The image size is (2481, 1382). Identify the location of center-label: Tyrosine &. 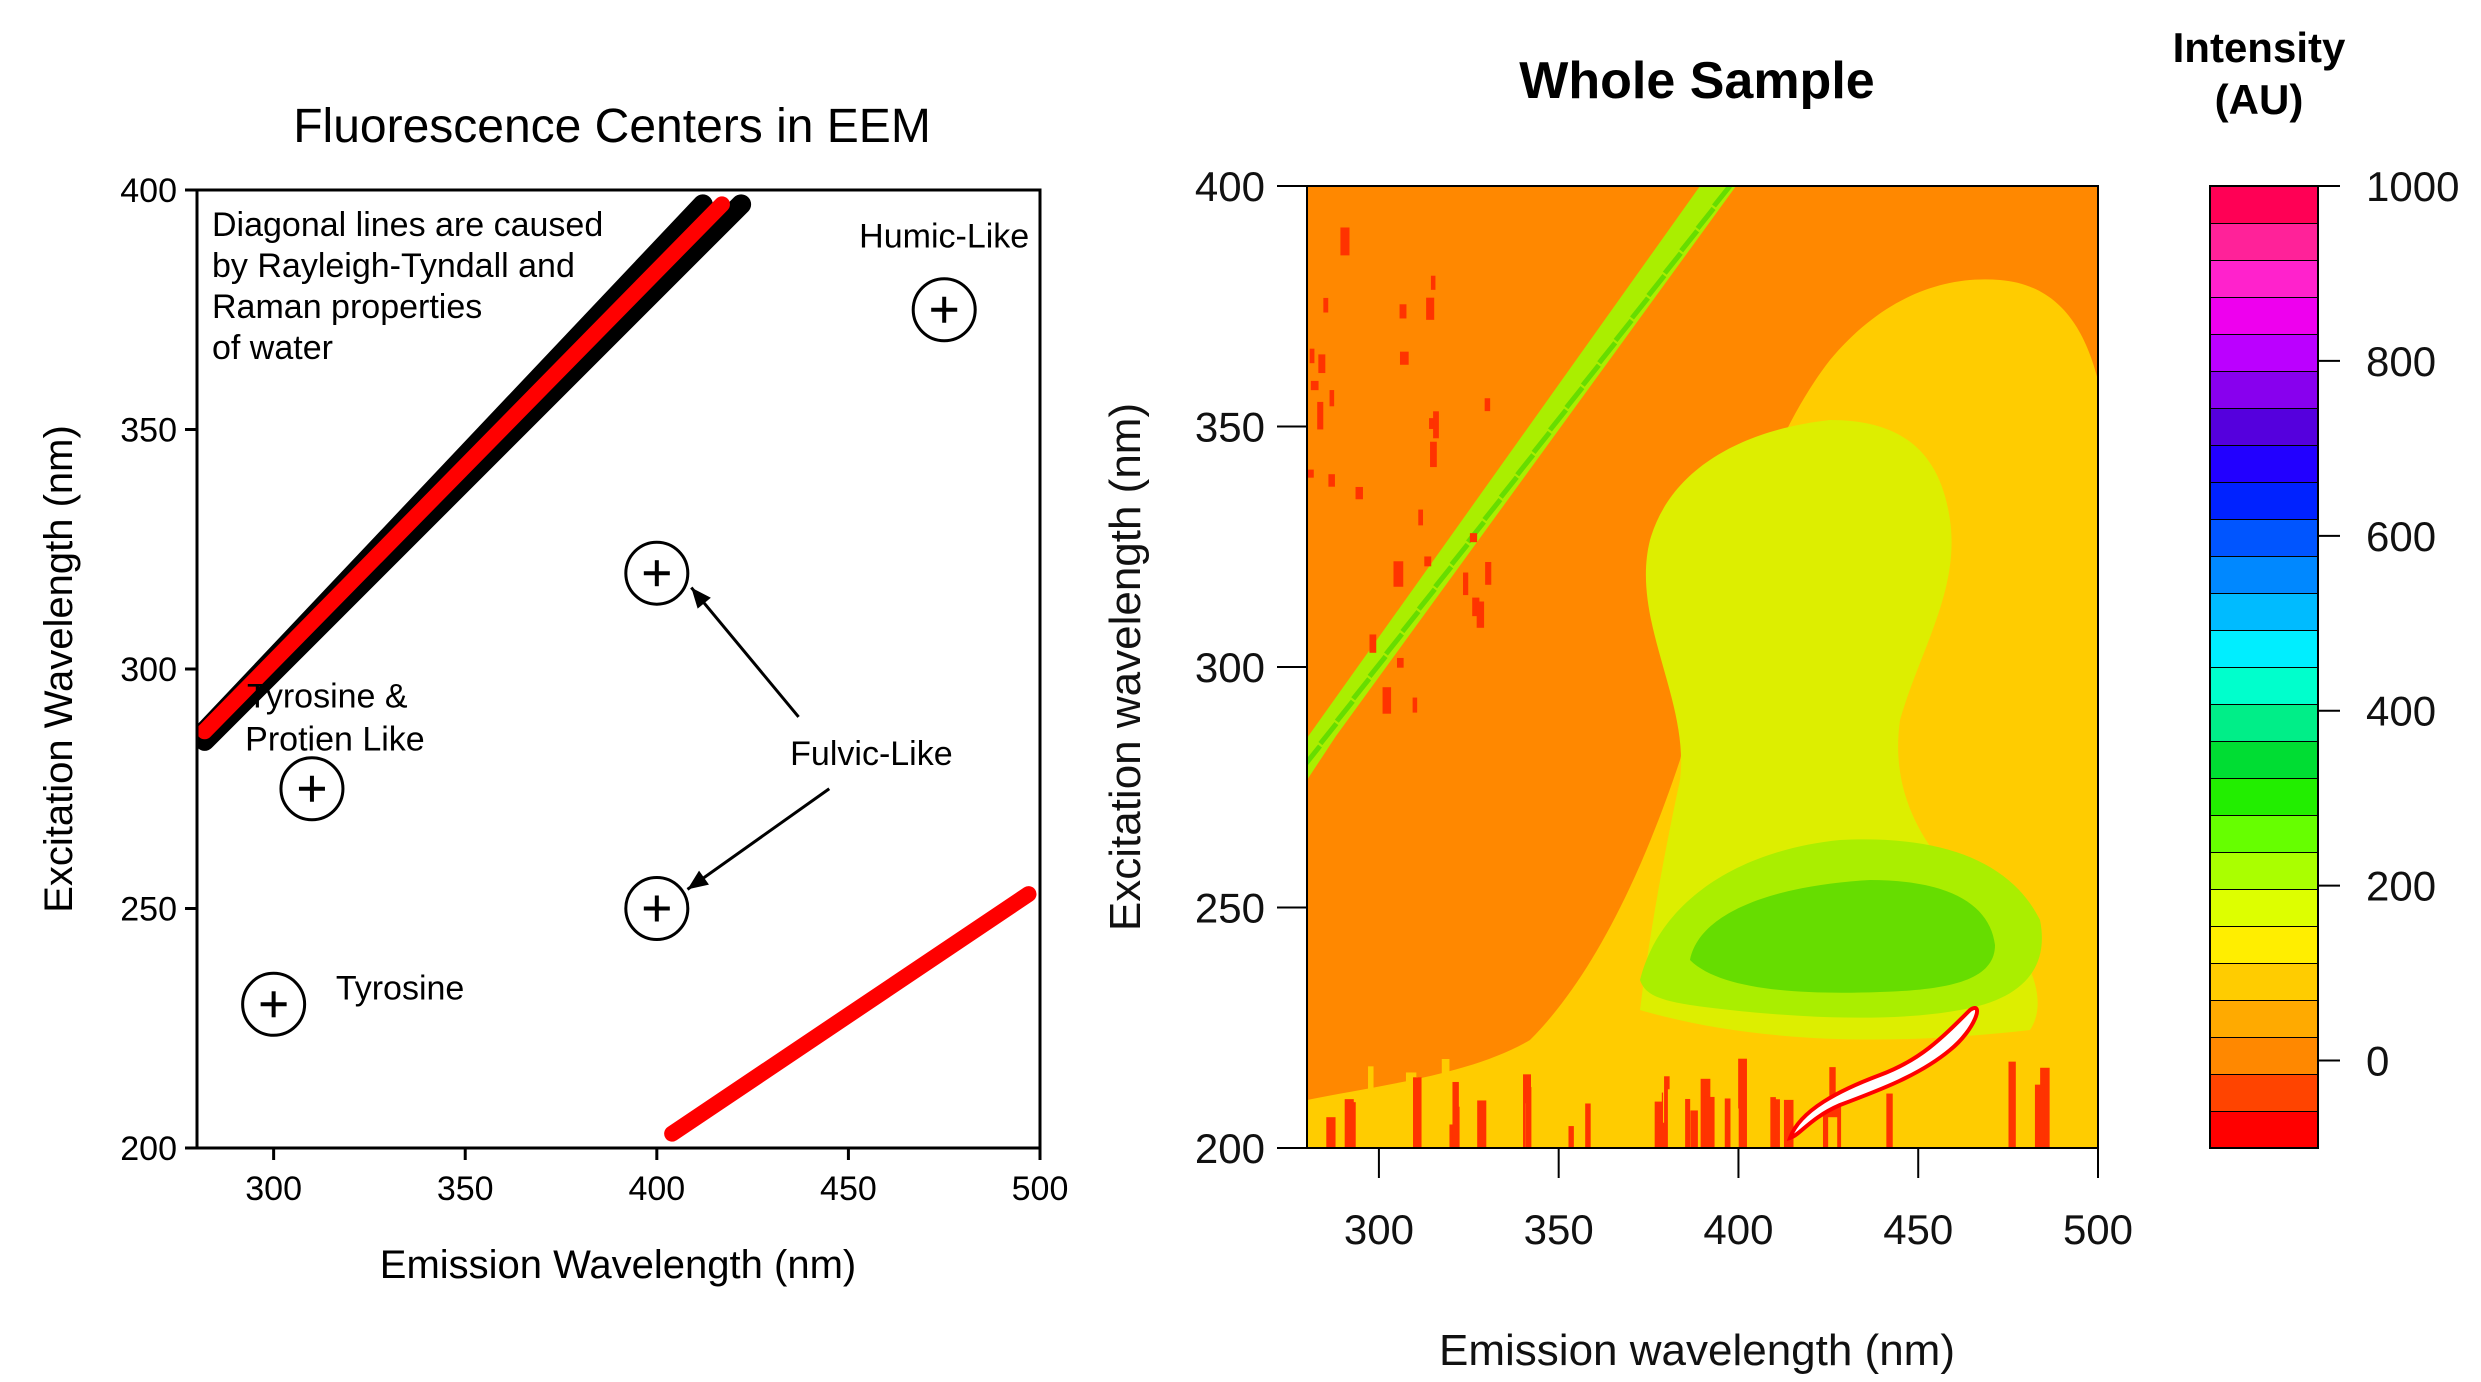
(327, 696).